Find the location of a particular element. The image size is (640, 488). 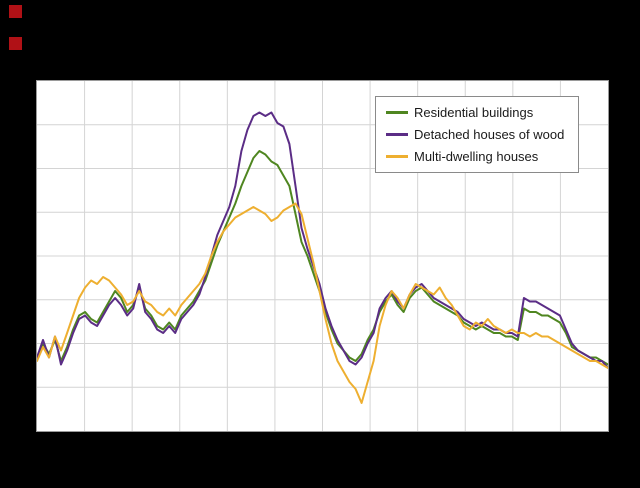

legend-label-multidwelling: Multi-dwelling houses is located at coordinates (476, 156).